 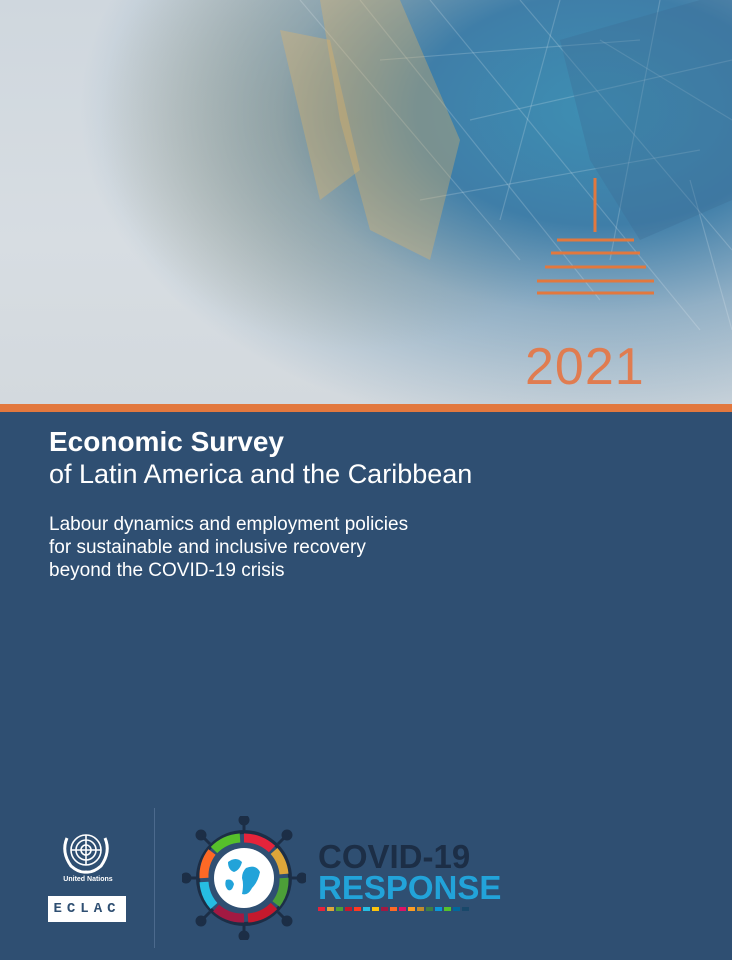 I want to click on un-label: United Nations, so click(x=88, y=879).